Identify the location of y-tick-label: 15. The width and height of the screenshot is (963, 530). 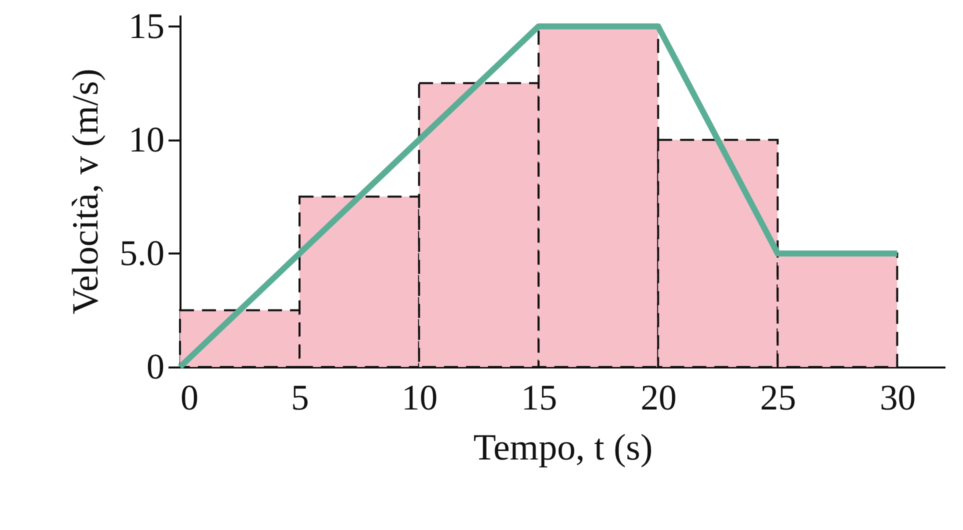
(146, 26).